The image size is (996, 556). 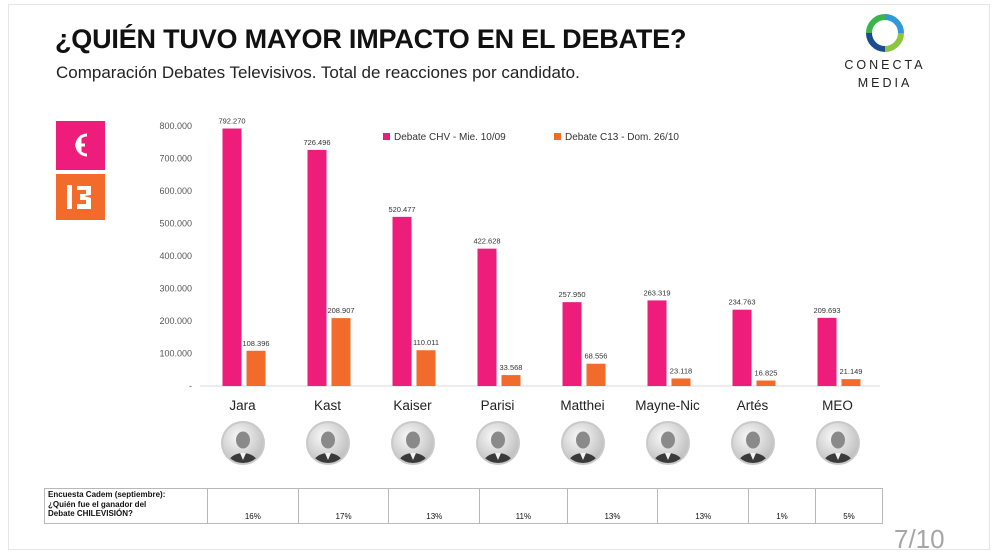 I want to click on chv-channel-logo, so click(x=80, y=145).